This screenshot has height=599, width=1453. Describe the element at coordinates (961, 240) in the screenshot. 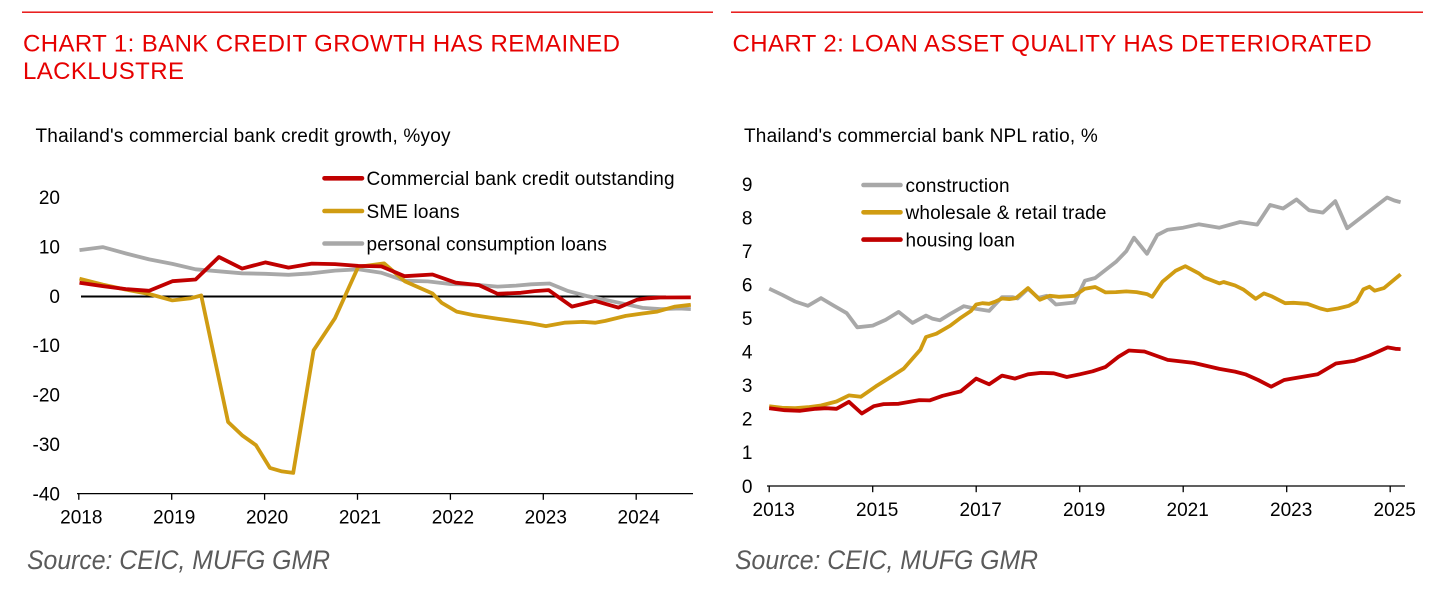

I see `svg-text: housing loan` at that location.